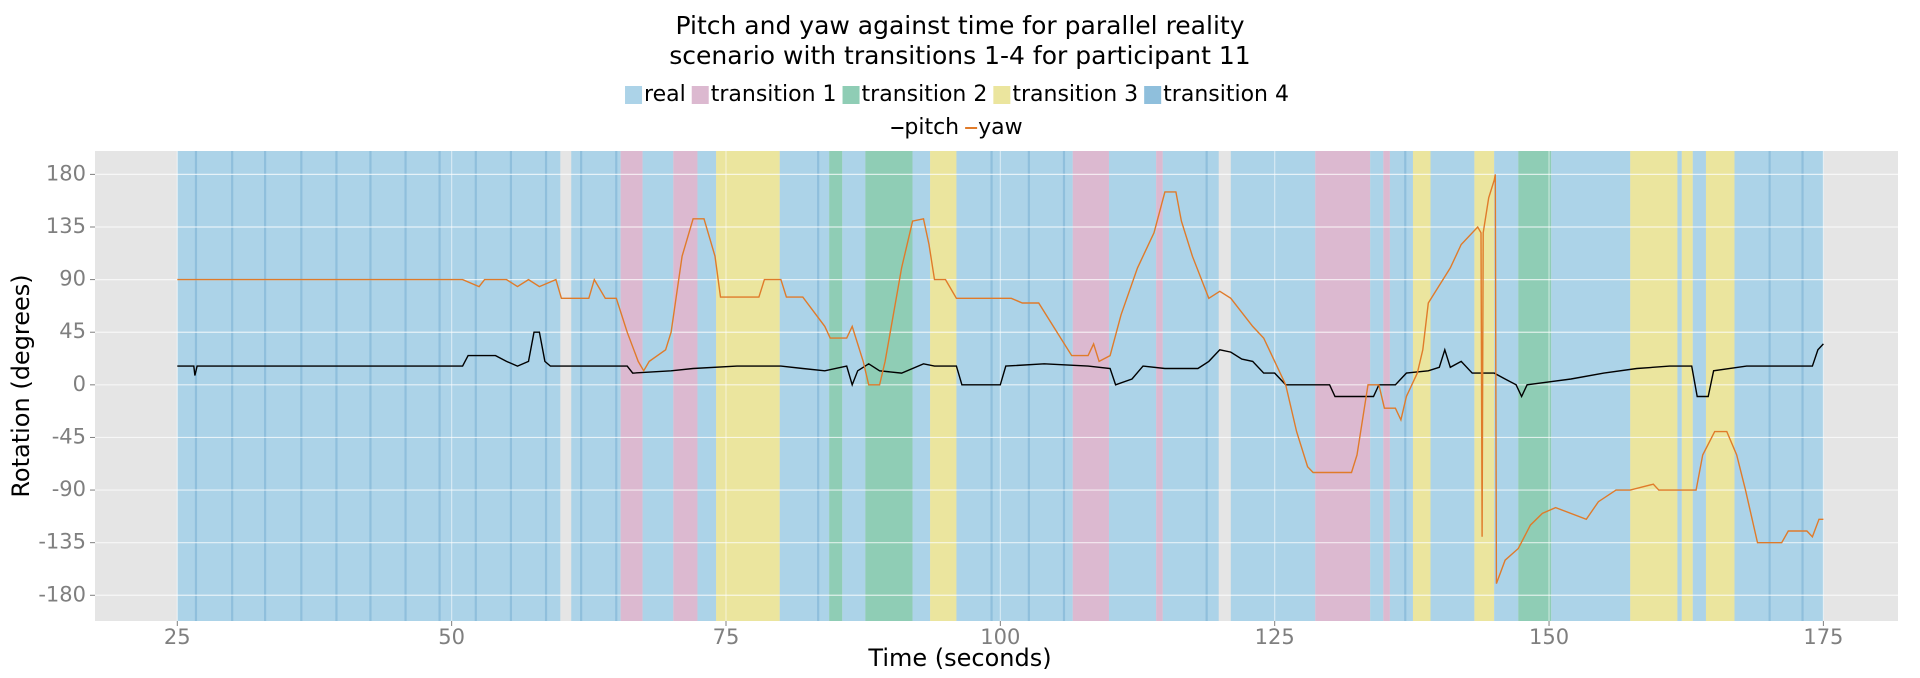 Image resolution: width=1920 pixels, height=678 pixels. I want to click on x-axis-label: Time (seconds), so click(959, 658).